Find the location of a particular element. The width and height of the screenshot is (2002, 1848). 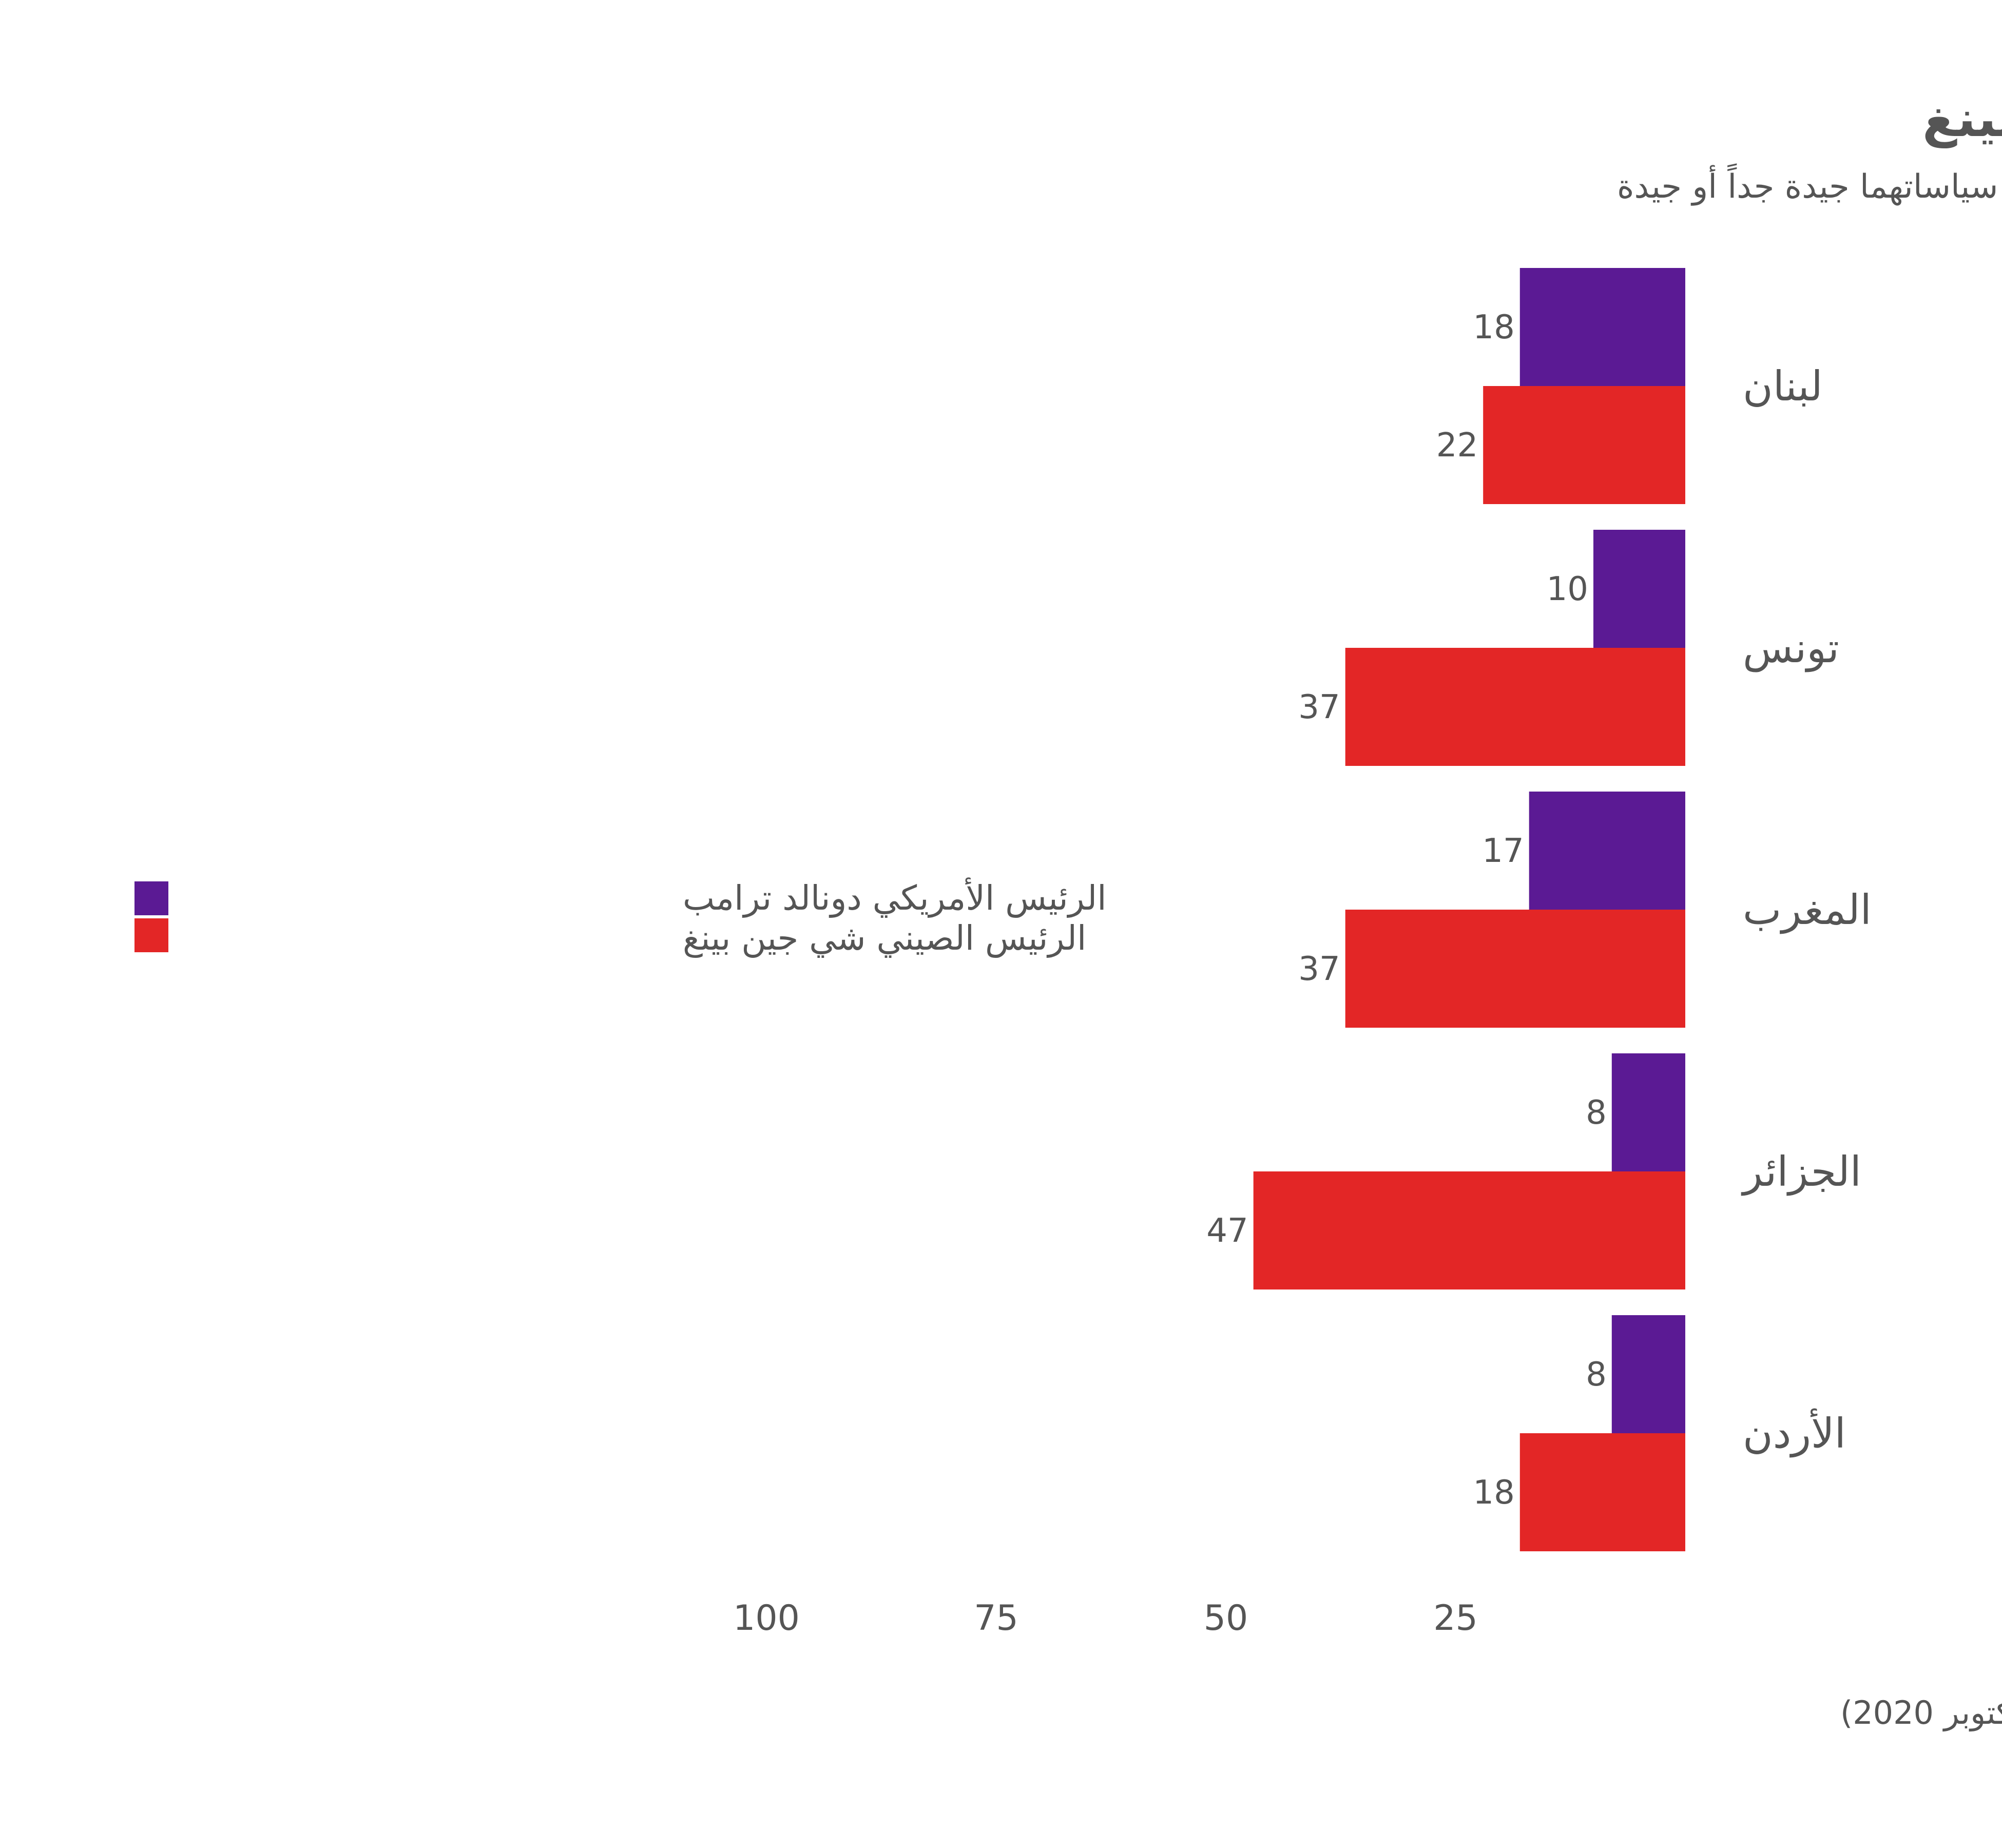

category-labels-group: لبنان تونس المغرب الجزائر الأردن is located at coordinates (1806, 910).